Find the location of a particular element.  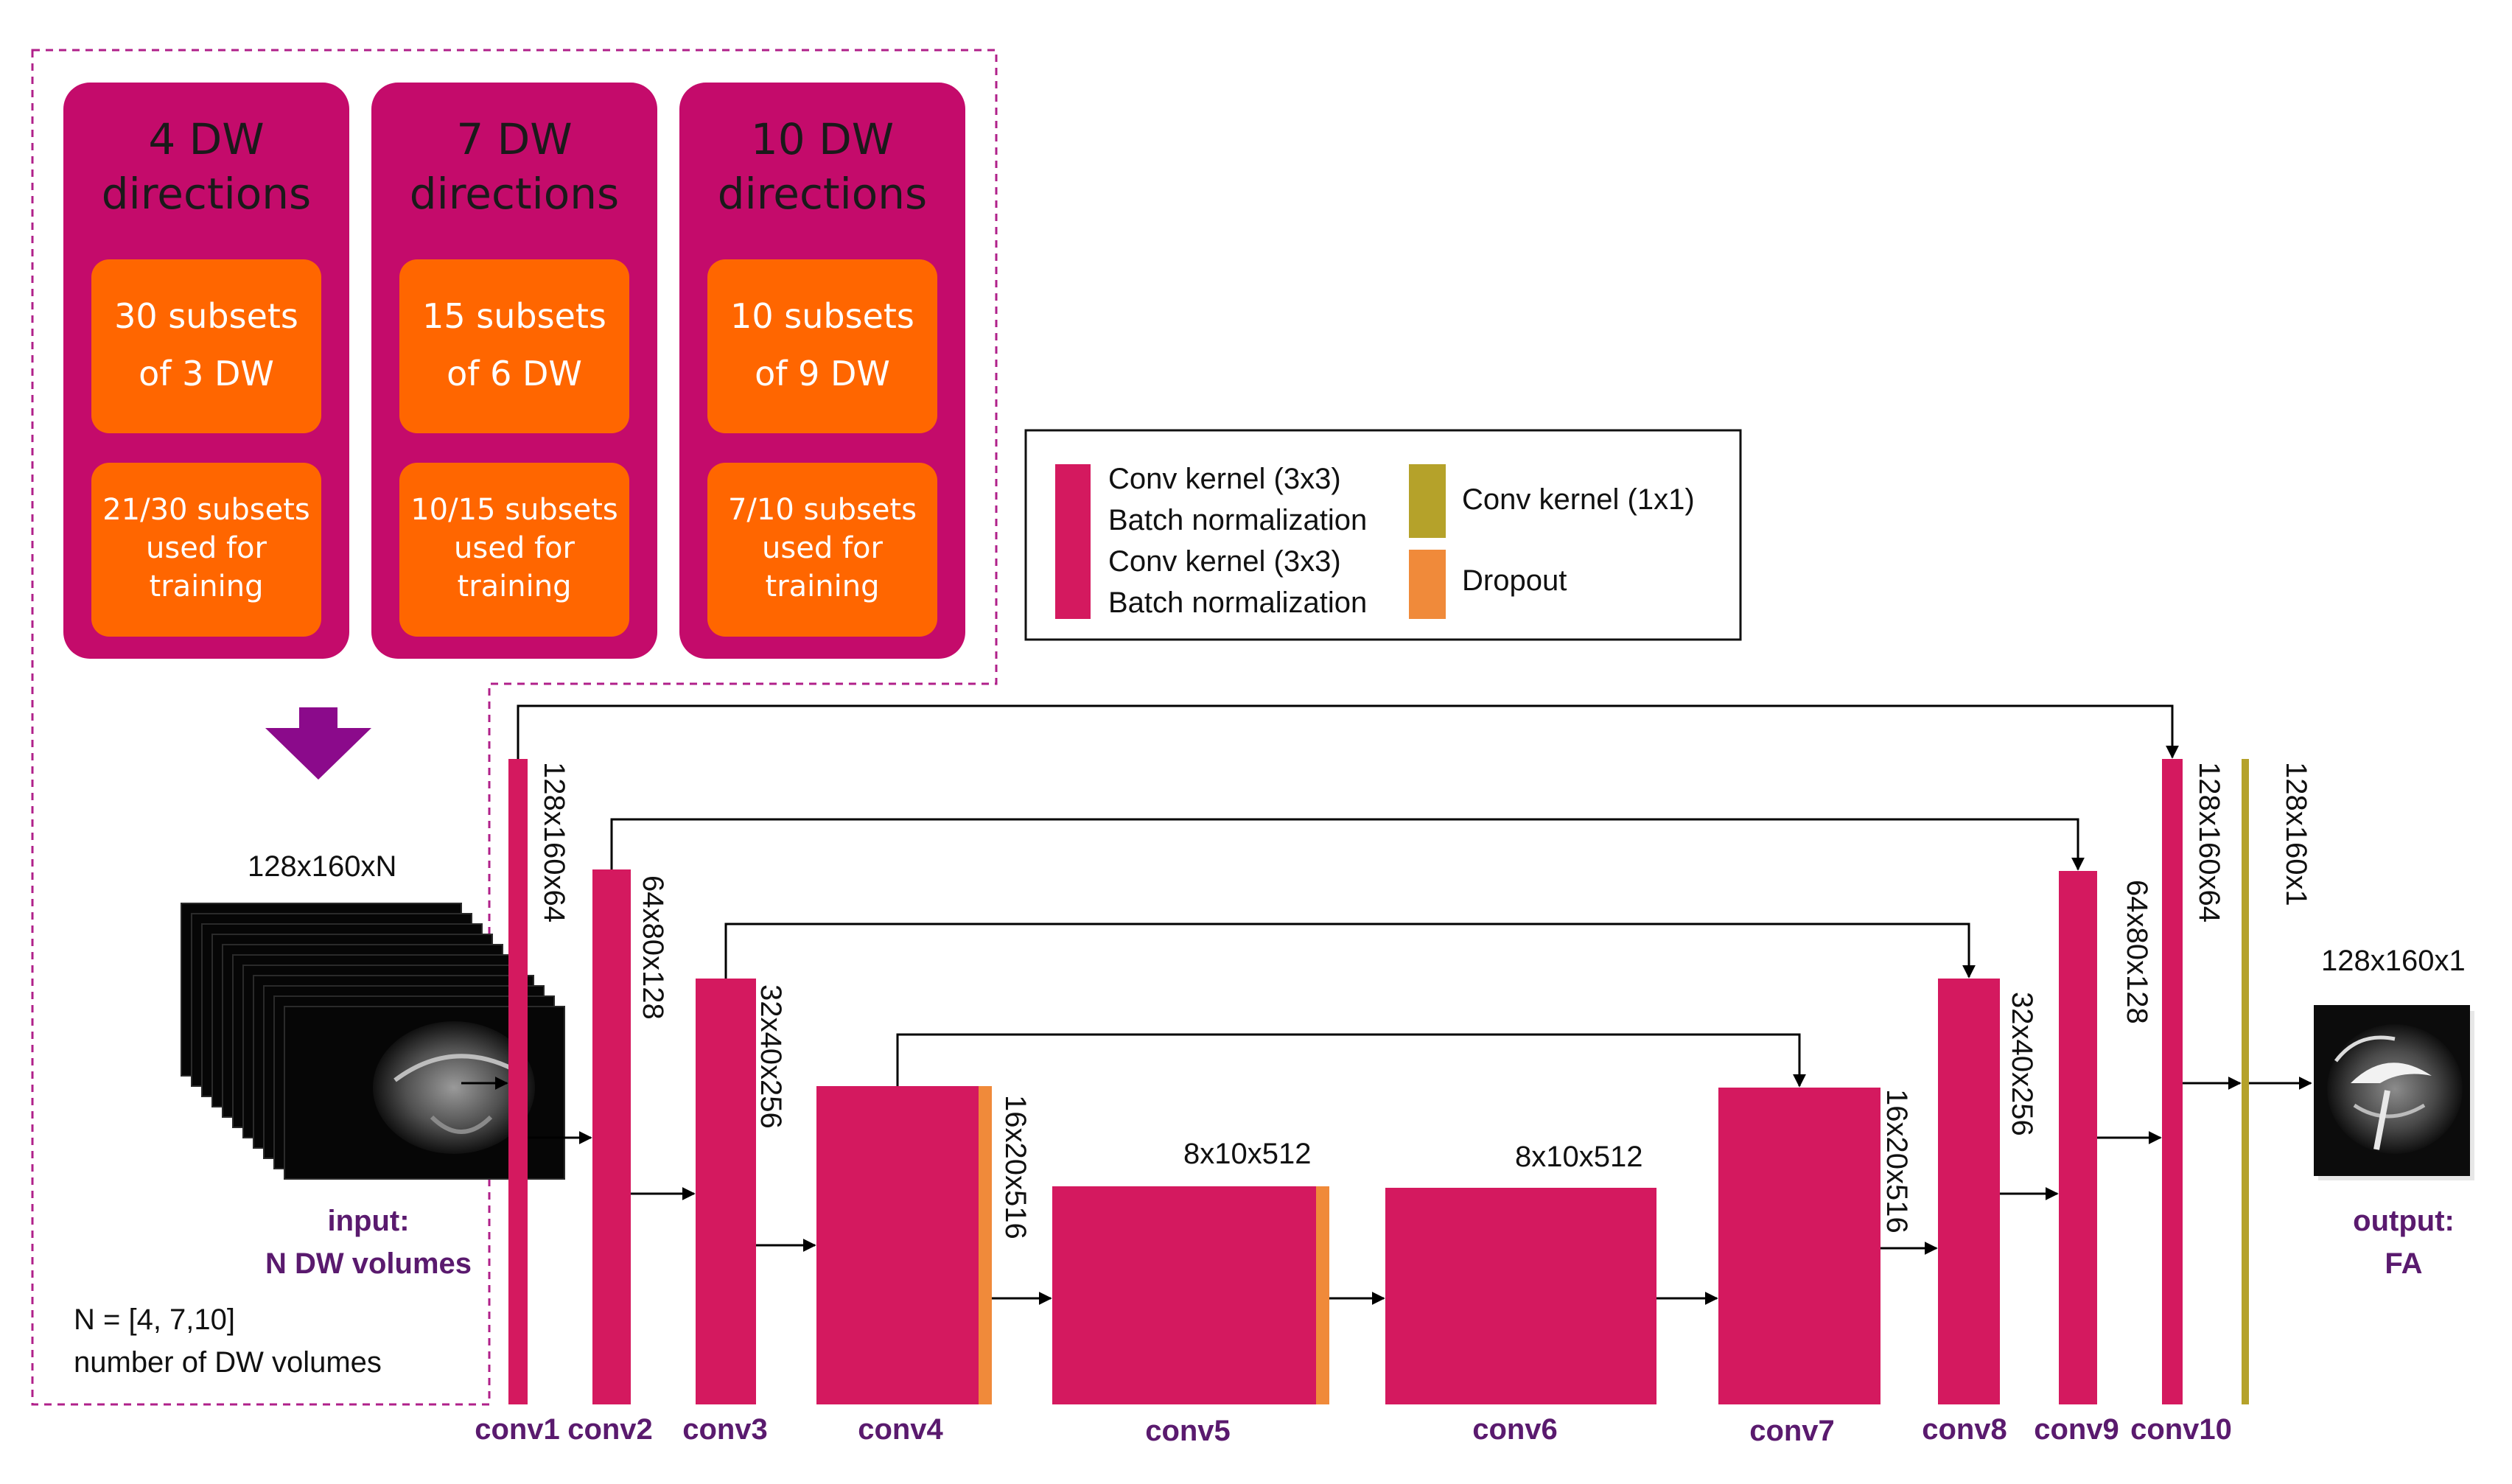

conv9-block is located at coordinates (2078, 1137).